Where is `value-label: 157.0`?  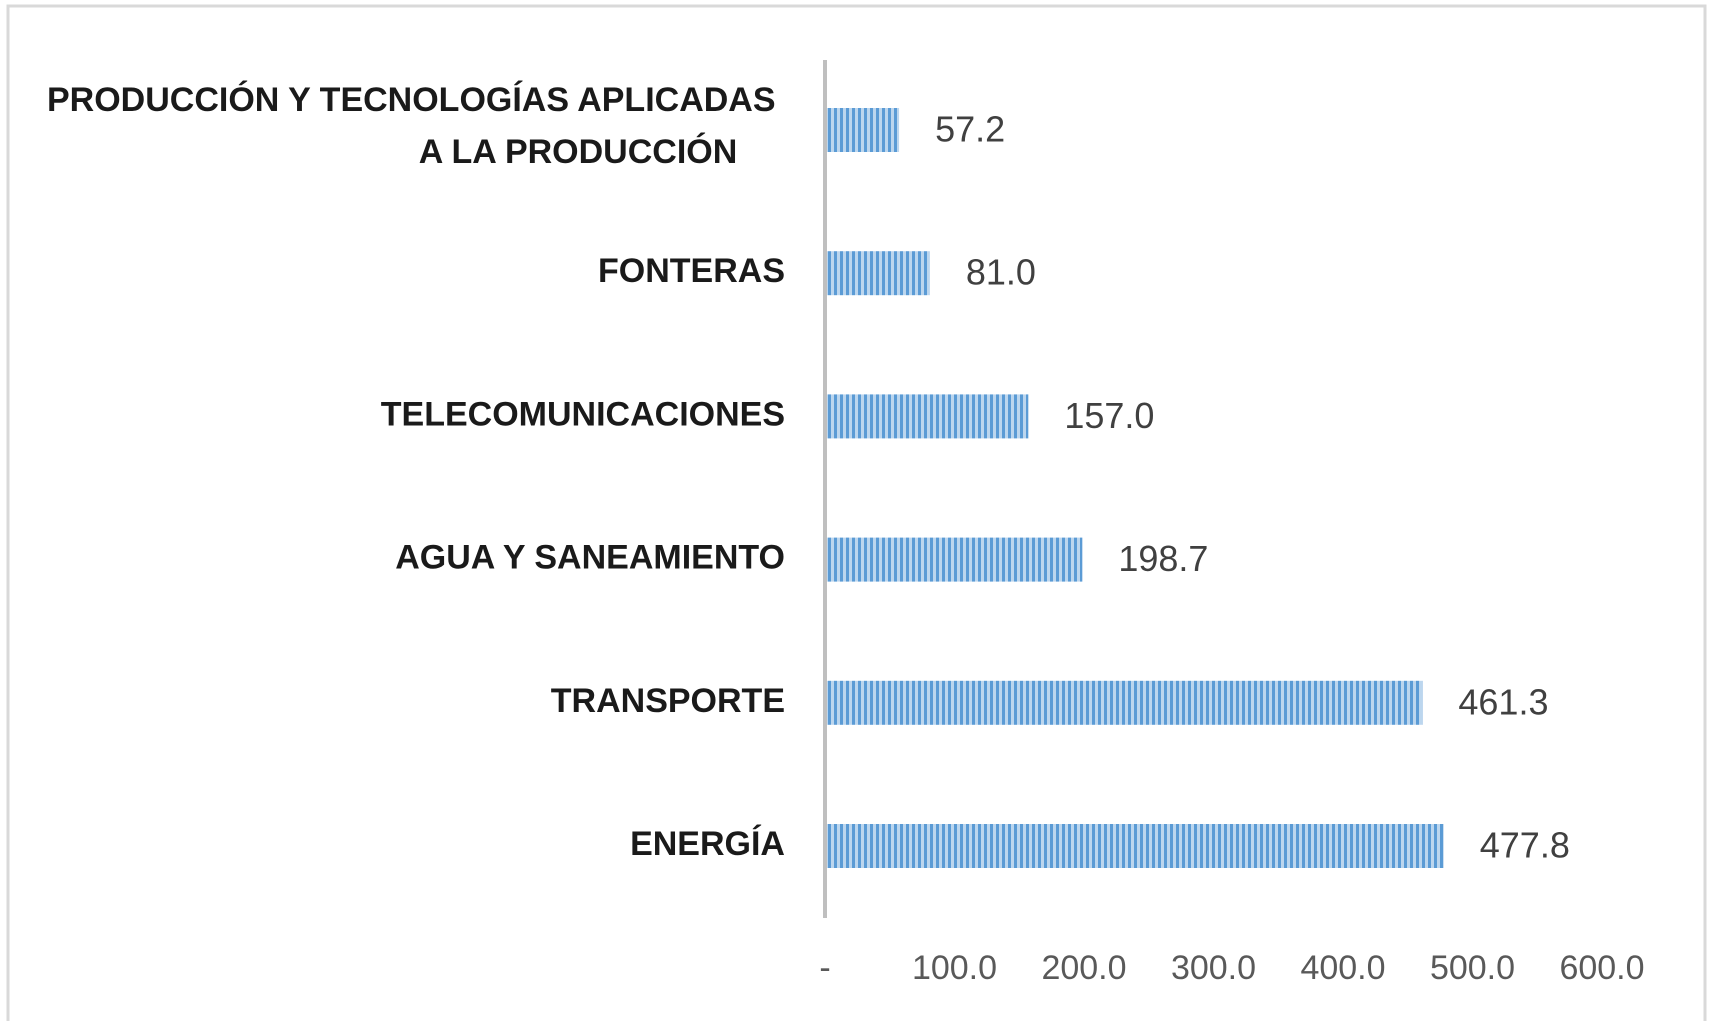 value-label: 157.0 is located at coordinates (1109, 415).